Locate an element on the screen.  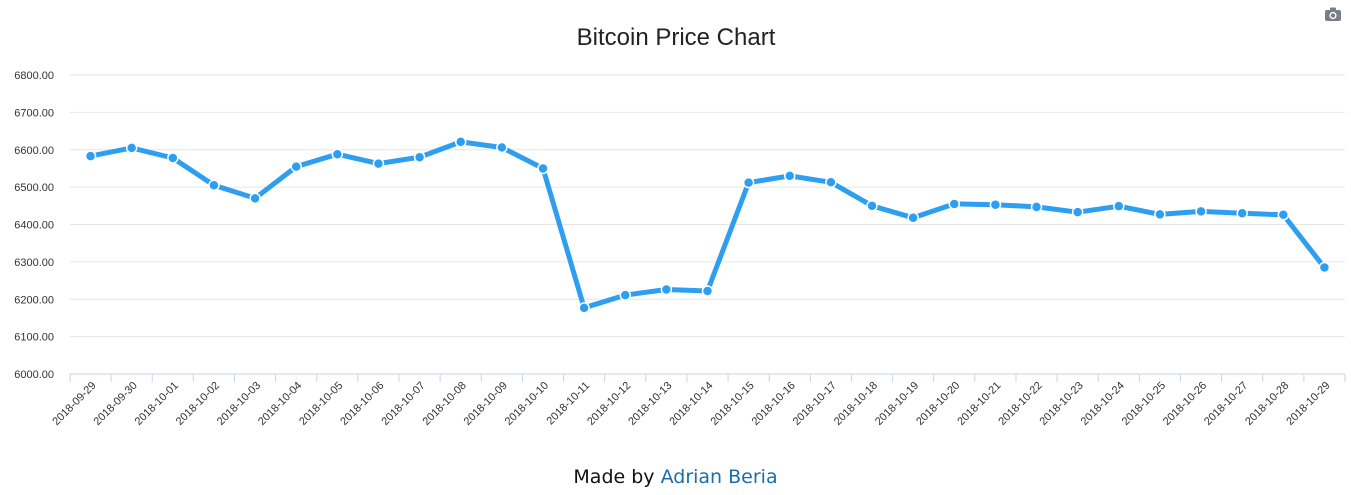
y-tick-label: 6500.00 is located at coordinates (34, 188).